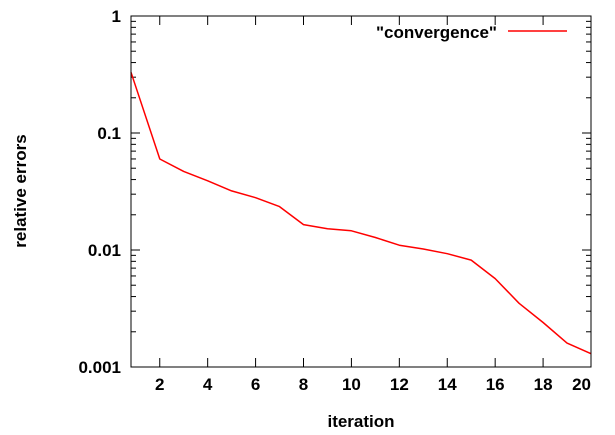  What do you see at coordinates (303, 384) in the screenshot?
I see `x-tick-label: 8` at bounding box center [303, 384].